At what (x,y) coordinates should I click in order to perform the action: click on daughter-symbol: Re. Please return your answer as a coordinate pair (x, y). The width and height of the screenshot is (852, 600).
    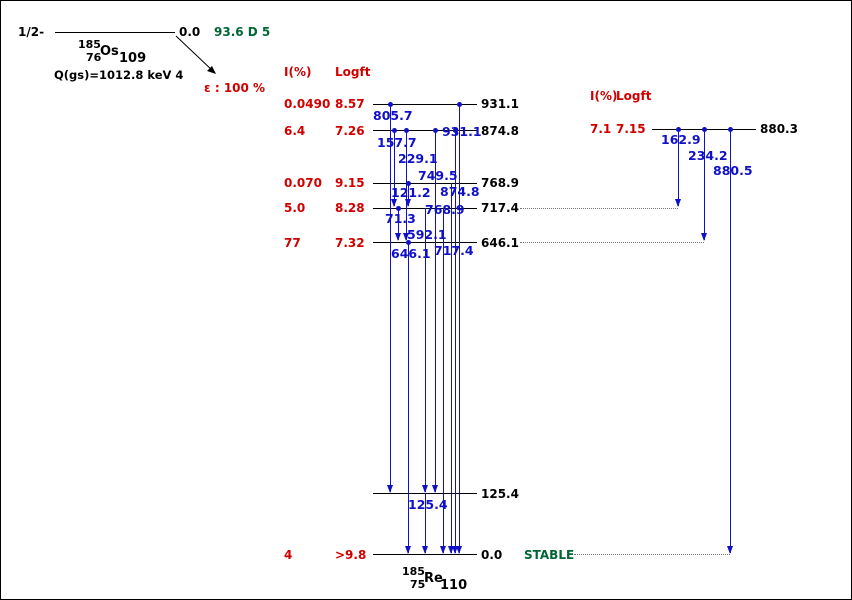
    Looking at the image, I should click on (433, 578).